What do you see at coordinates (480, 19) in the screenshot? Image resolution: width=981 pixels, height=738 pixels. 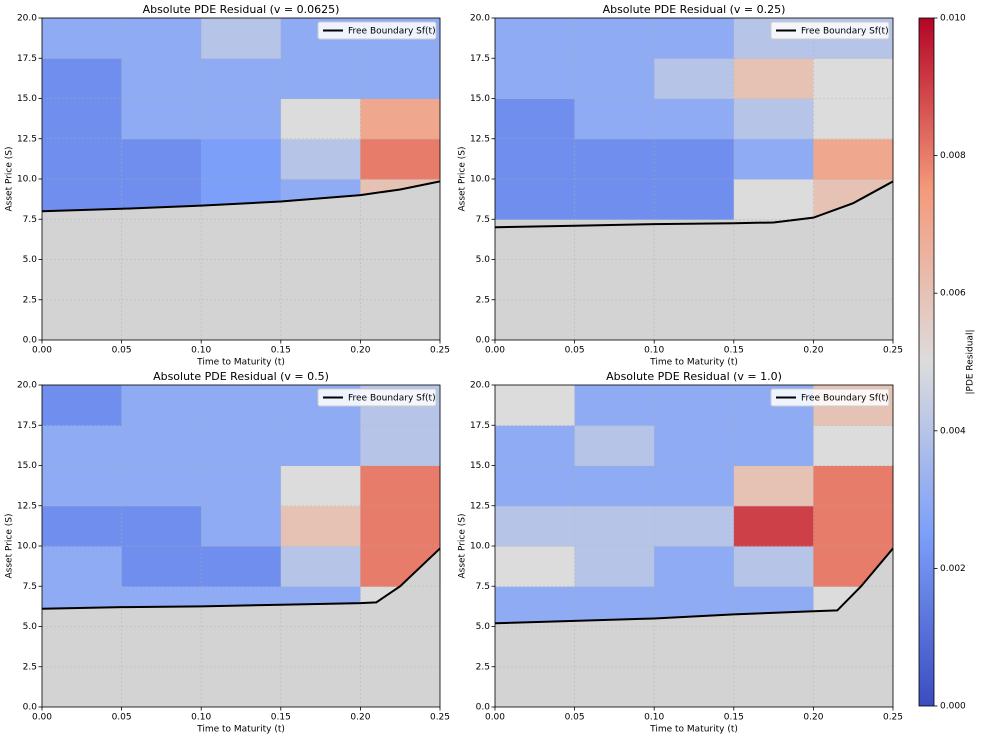 I see `y-tick-label: 20.0` at bounding box center [480, 19].